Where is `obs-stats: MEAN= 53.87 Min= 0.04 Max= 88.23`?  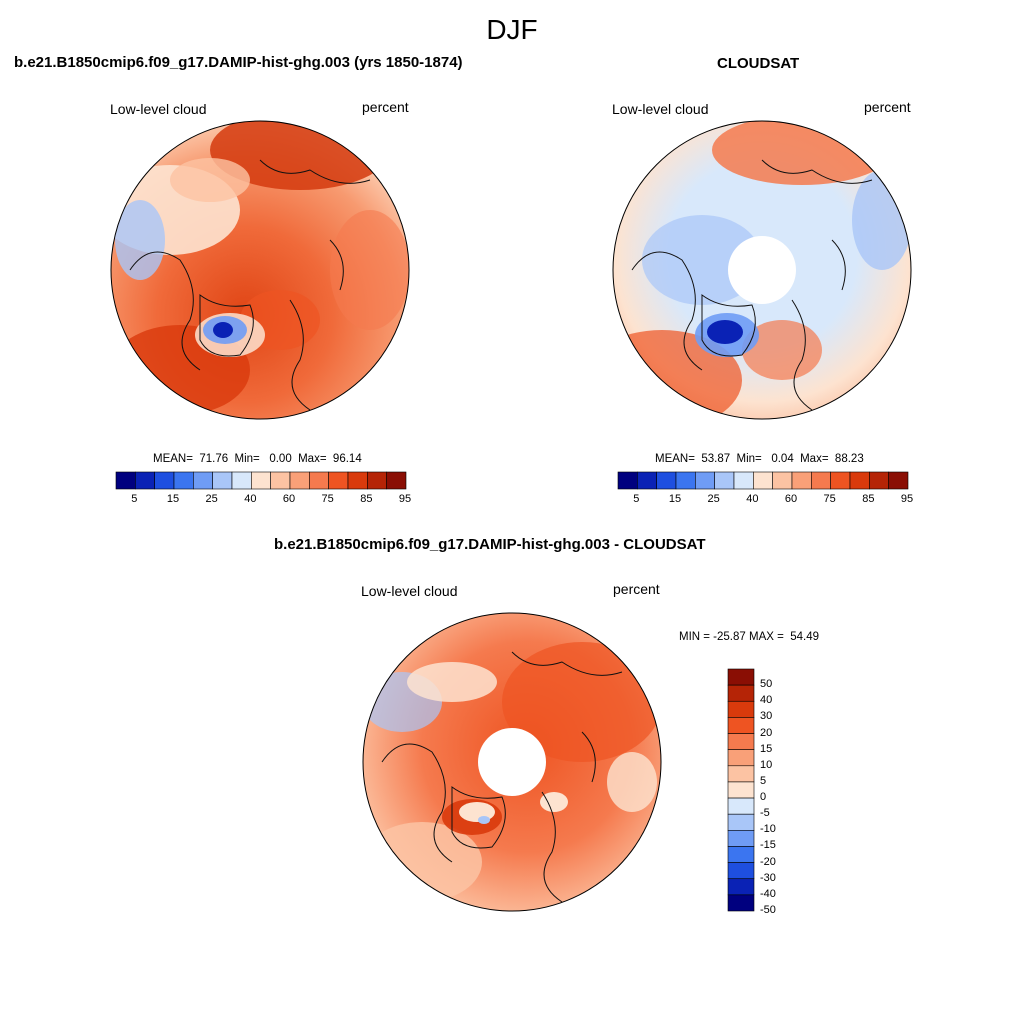
obs-stats: MEAN= 53.87 Min= 0.04 Max= 88.23 is located at coordinates (759, 459).